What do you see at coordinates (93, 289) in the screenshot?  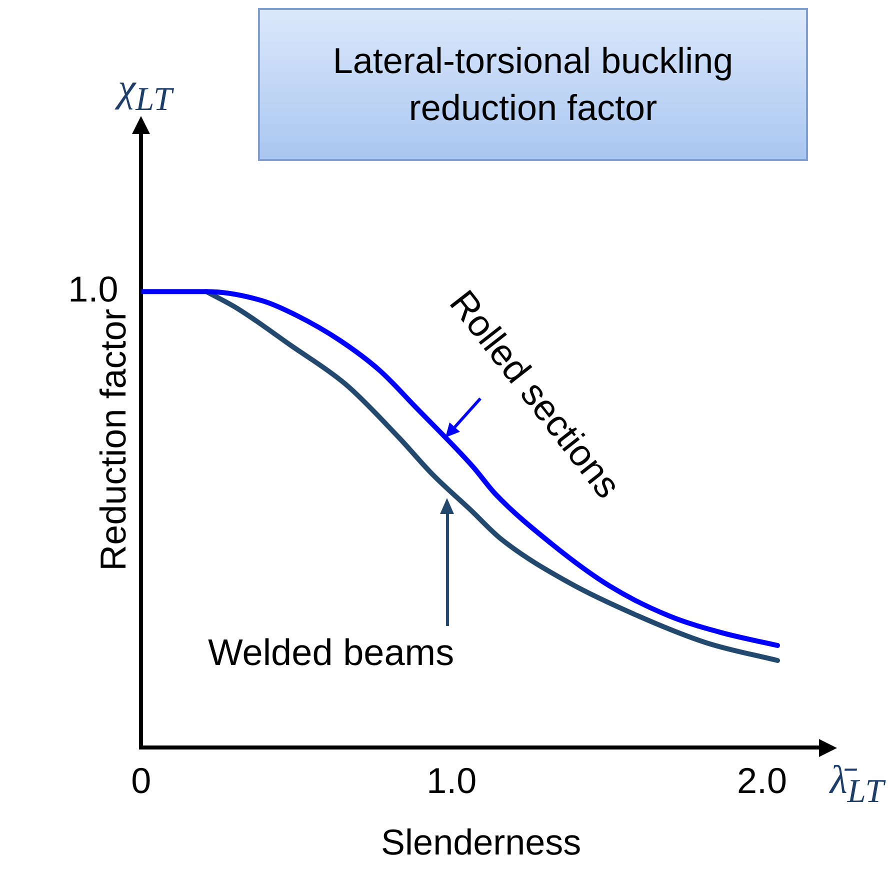 I see `annotation: 1.0` at bounding box center [93, 289].